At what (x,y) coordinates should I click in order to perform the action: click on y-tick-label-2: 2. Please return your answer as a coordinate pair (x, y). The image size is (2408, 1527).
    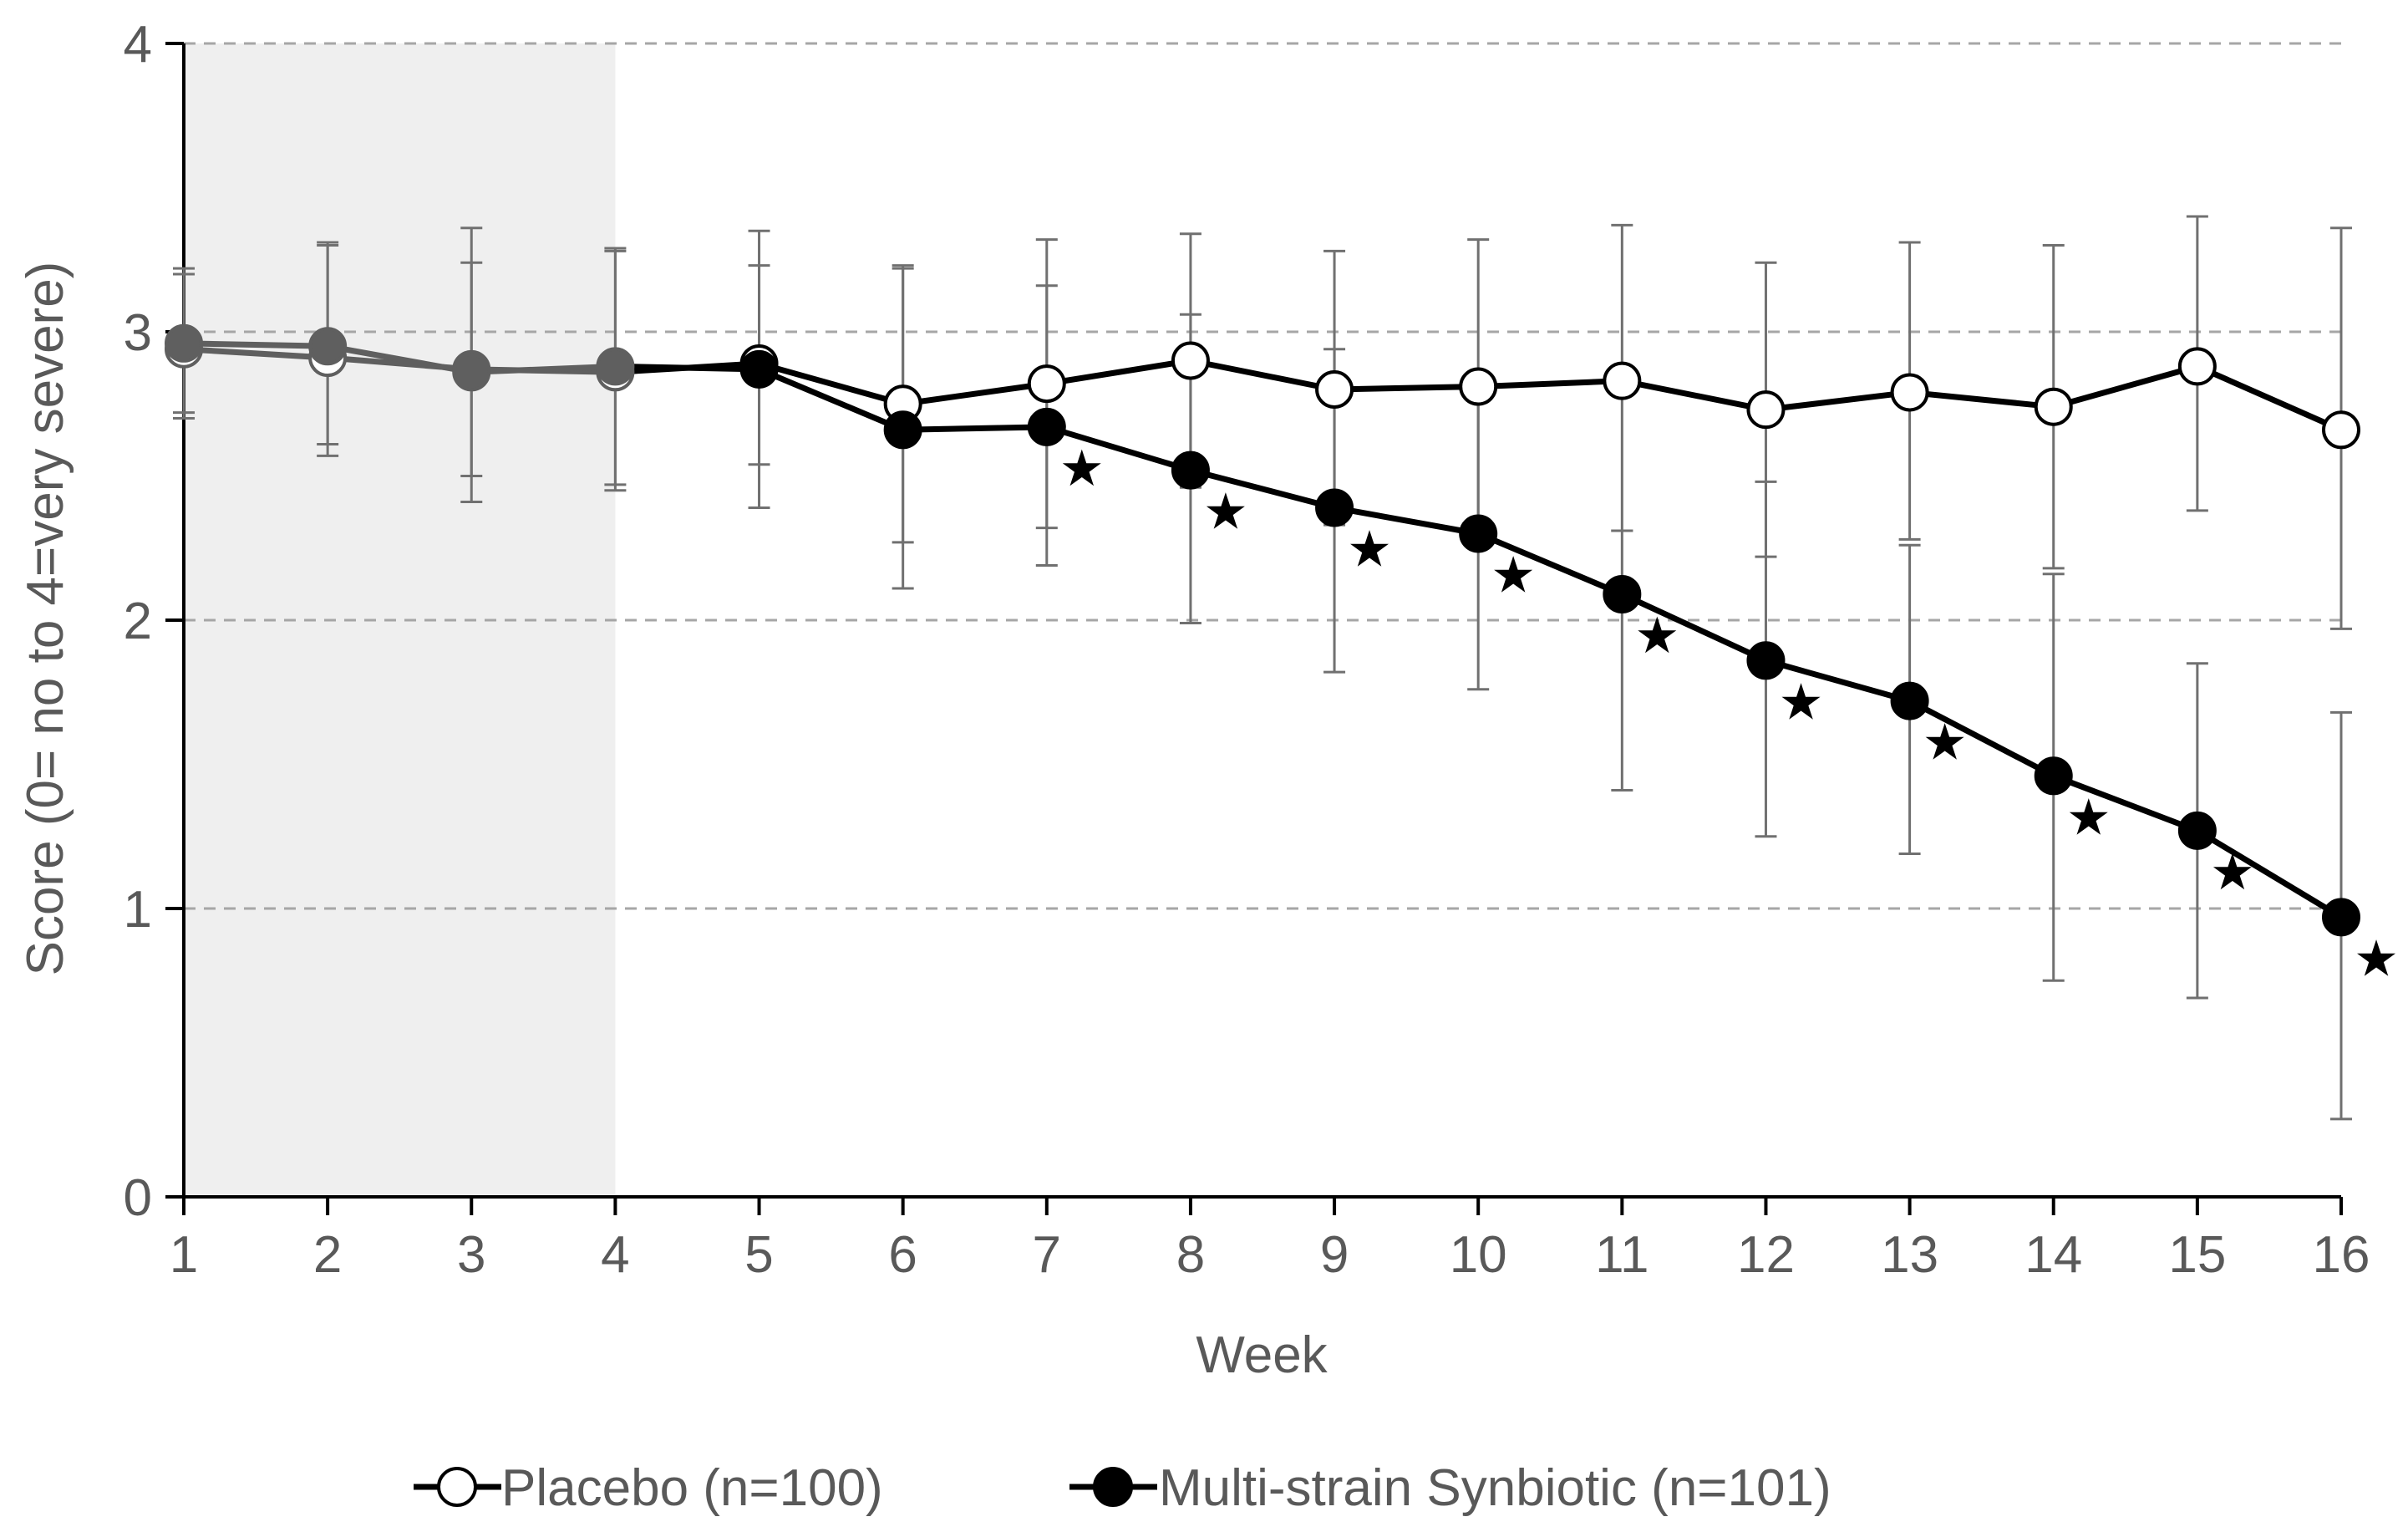
    Looking at the image, I should click on (138, 621).